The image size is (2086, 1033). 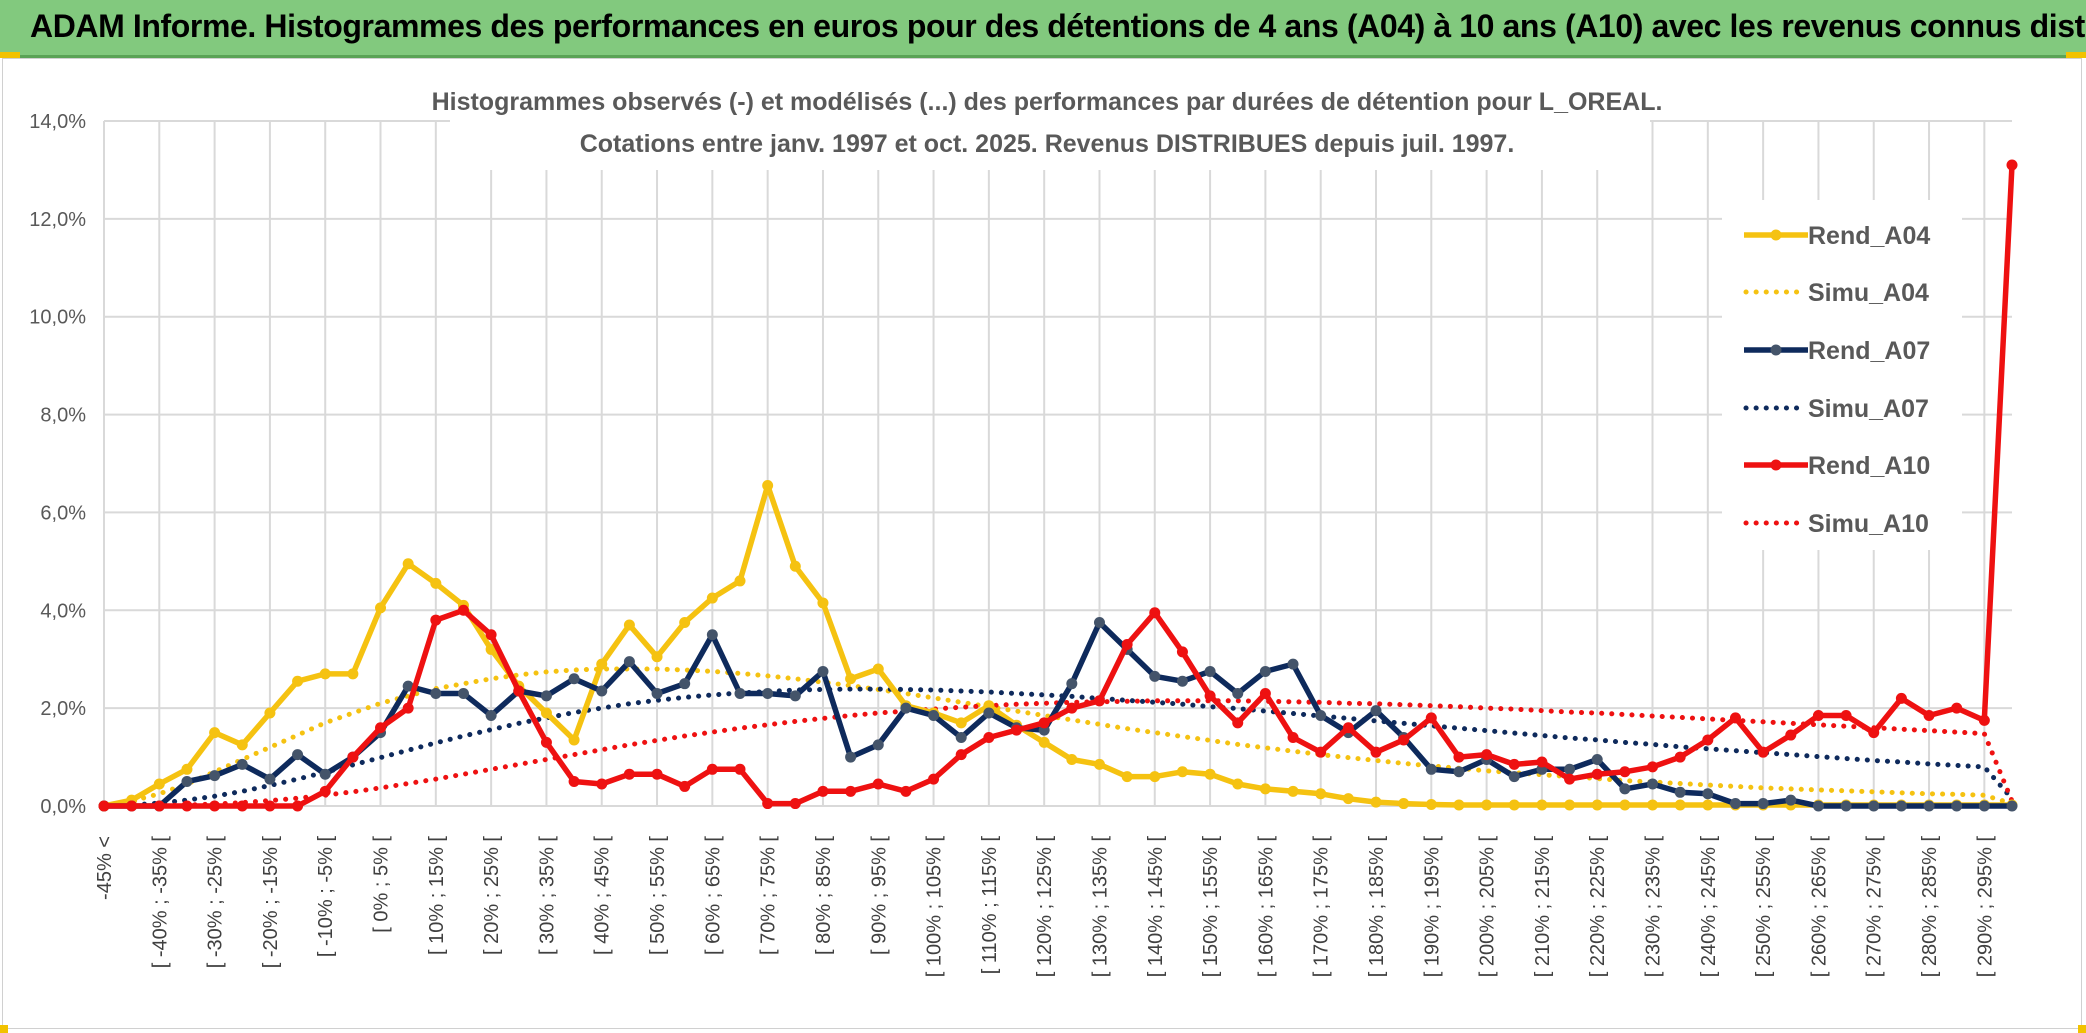 I want to click on x-tick-label: [ 230% ; 235% [, so click(x=1654, y=907).